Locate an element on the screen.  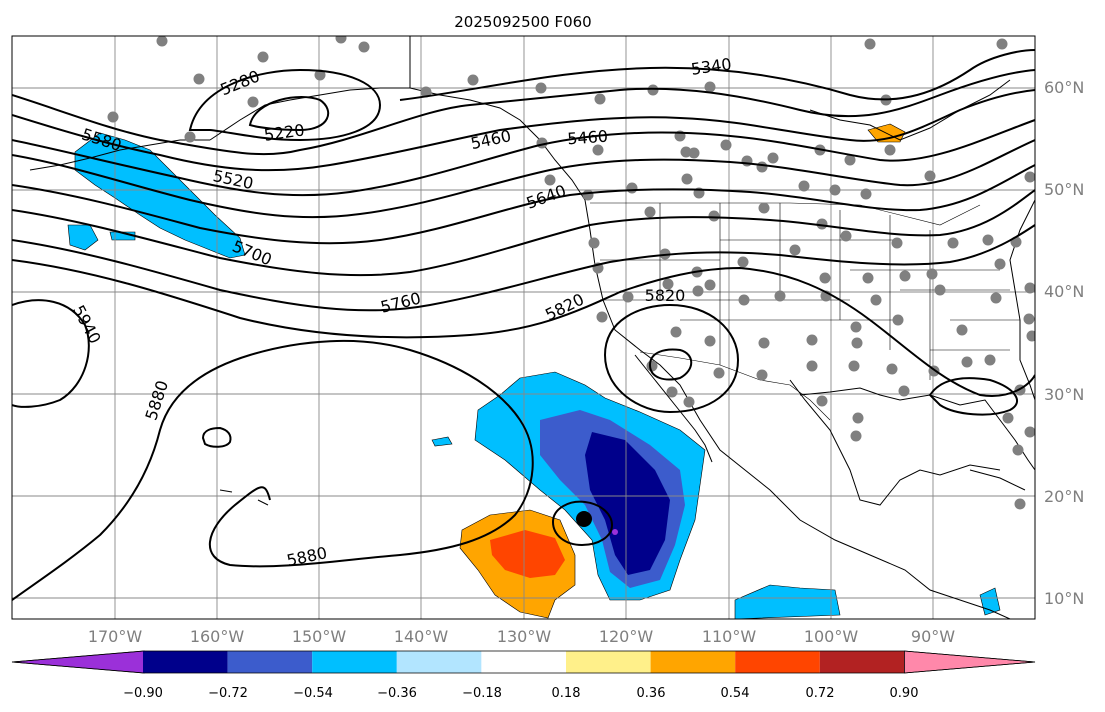
colorbar-tick-label: 0.18 is located at coordinates (566, 693).